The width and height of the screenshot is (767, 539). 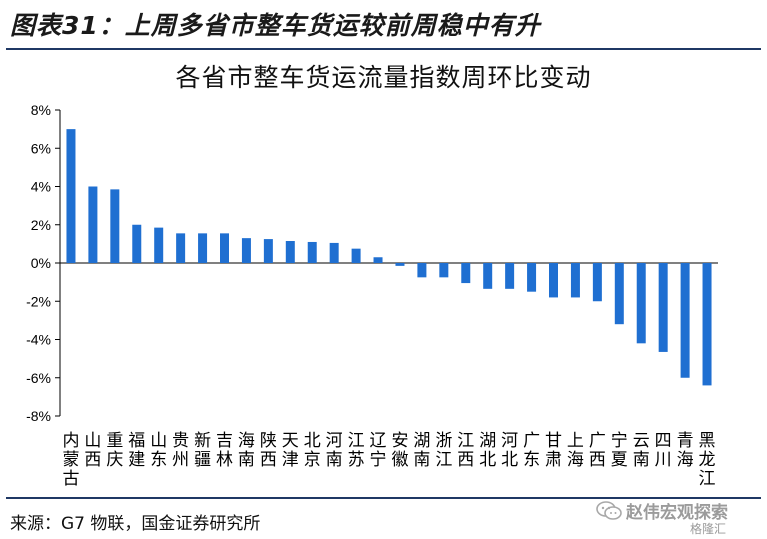 I want to click on x-tick-label: 甘肃, so click(x=553, y=450).